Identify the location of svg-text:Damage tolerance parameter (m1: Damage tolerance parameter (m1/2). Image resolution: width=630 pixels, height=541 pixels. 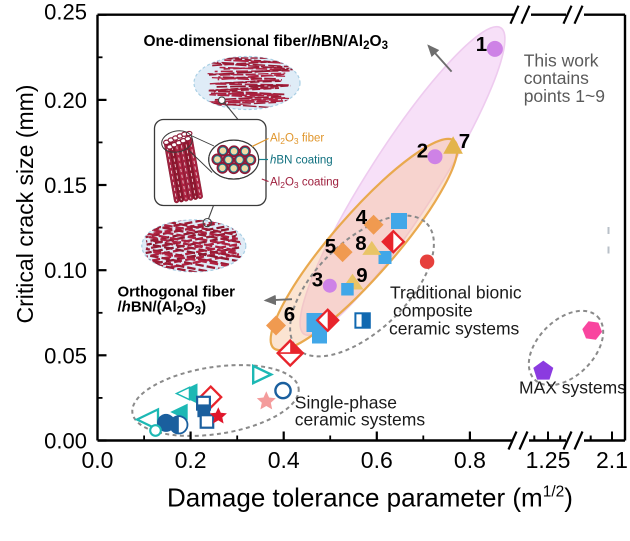
(370, 498).